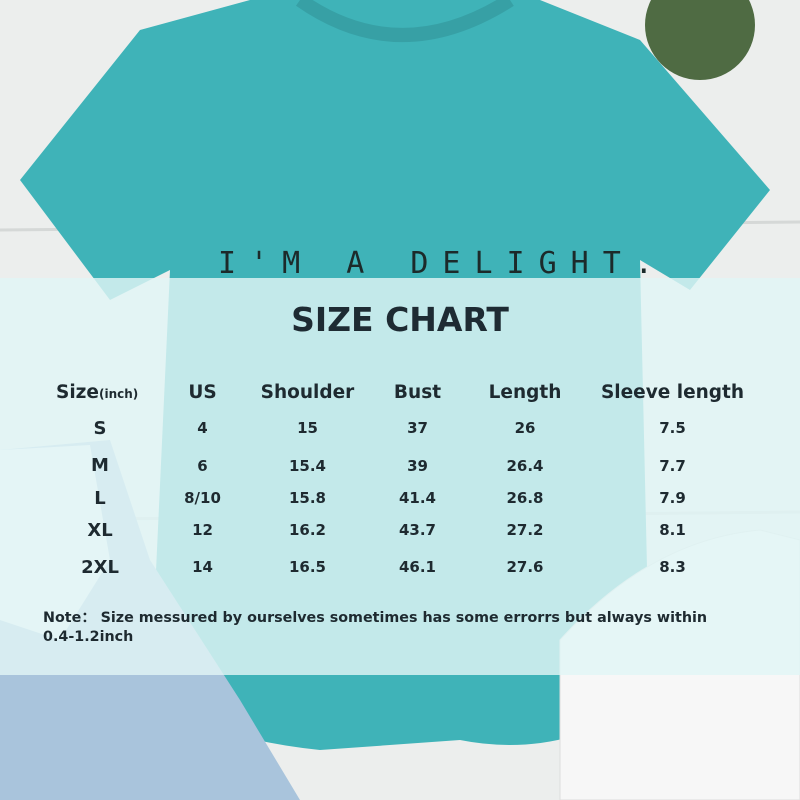  I want to click on table-cell: 41.4, so click(417, 498).